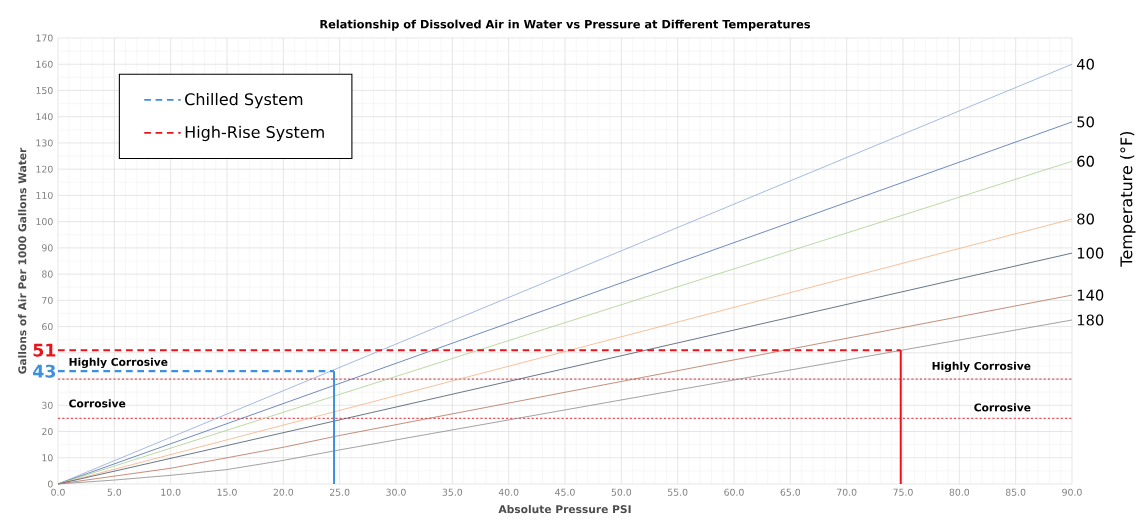  I want to click on y-tick-label: 160, so click(44, 64).